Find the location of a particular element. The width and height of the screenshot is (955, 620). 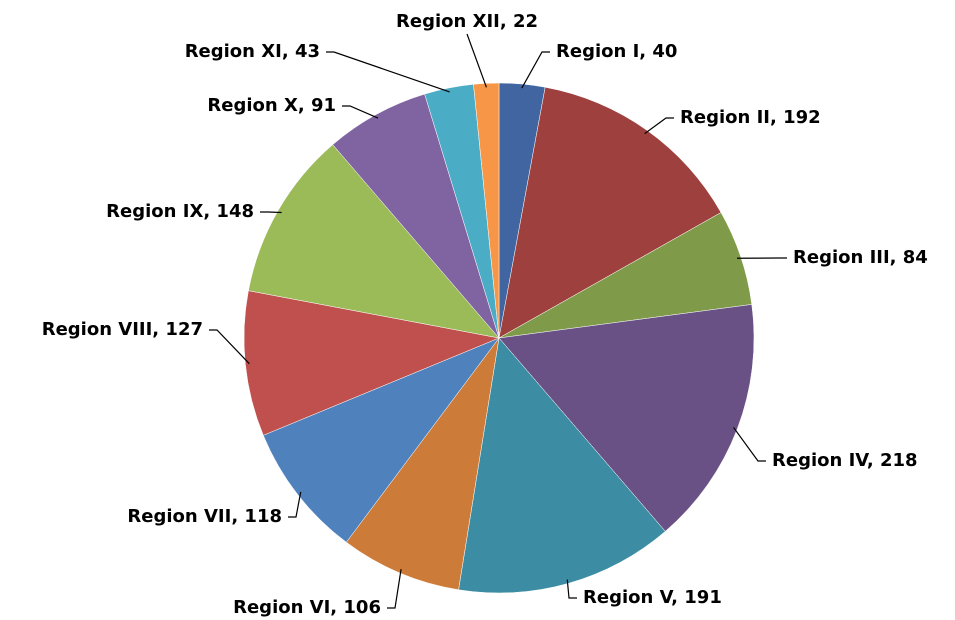

data-label: Region XI, 43 is located at coordinates (252, 51).